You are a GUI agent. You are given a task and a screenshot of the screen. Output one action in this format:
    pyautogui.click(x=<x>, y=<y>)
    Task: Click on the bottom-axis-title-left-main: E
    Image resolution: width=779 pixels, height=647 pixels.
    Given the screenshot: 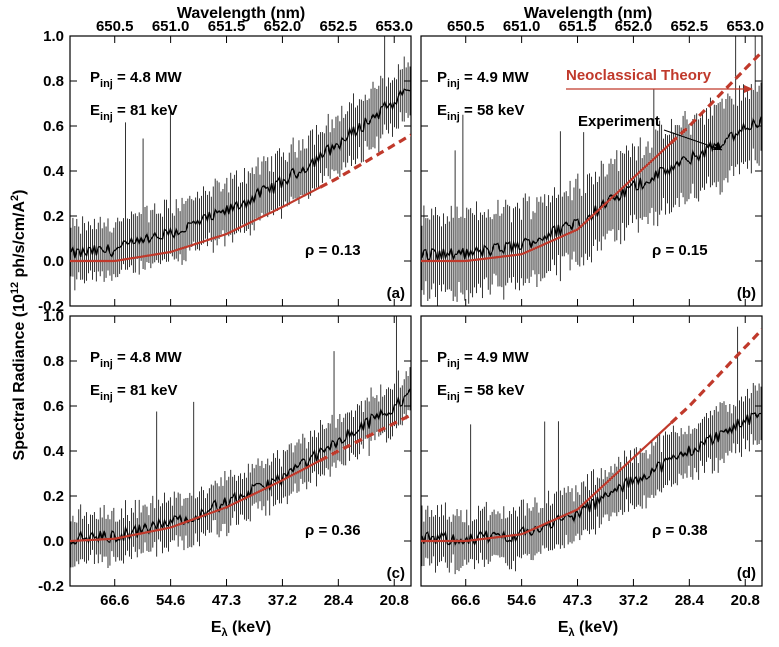 What is the action you would take?
    pyautogui.click(x=216, y=627)
    